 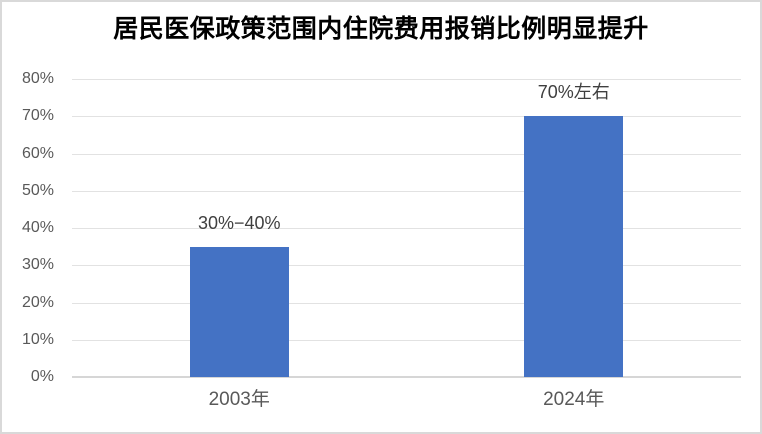 I want to click on category-label-2003年: 2003年, so click(x=239, y=399).